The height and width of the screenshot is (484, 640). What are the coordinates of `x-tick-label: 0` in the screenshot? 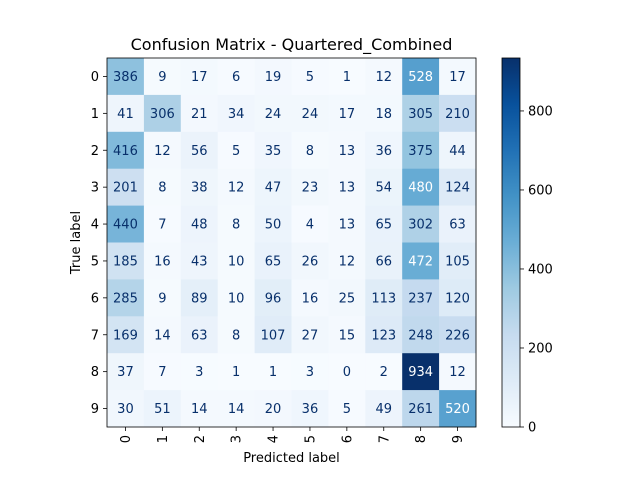 It's located at (126, 439).